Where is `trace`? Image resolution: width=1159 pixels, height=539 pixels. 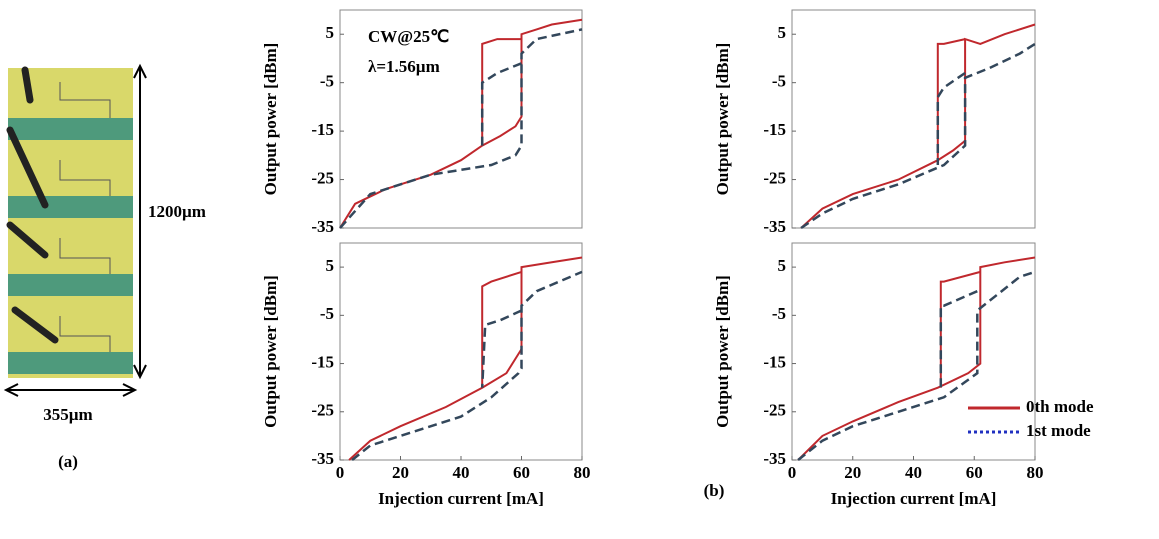 trace is located at coordinates (85, 217).